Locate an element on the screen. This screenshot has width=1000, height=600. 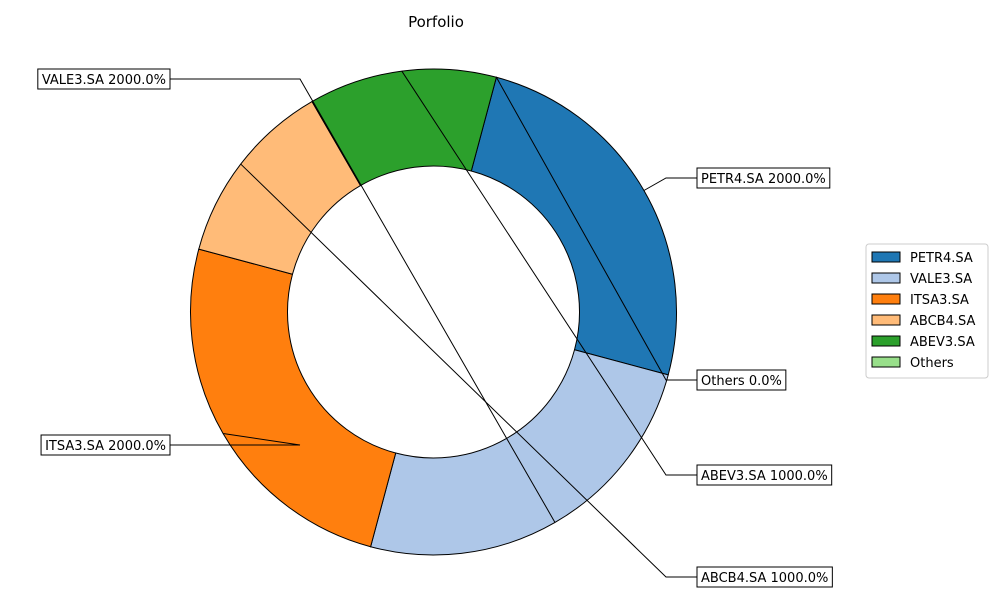
slice-label-text: ABCB4.SA 1000.0% is located at coordinates (764, 578).